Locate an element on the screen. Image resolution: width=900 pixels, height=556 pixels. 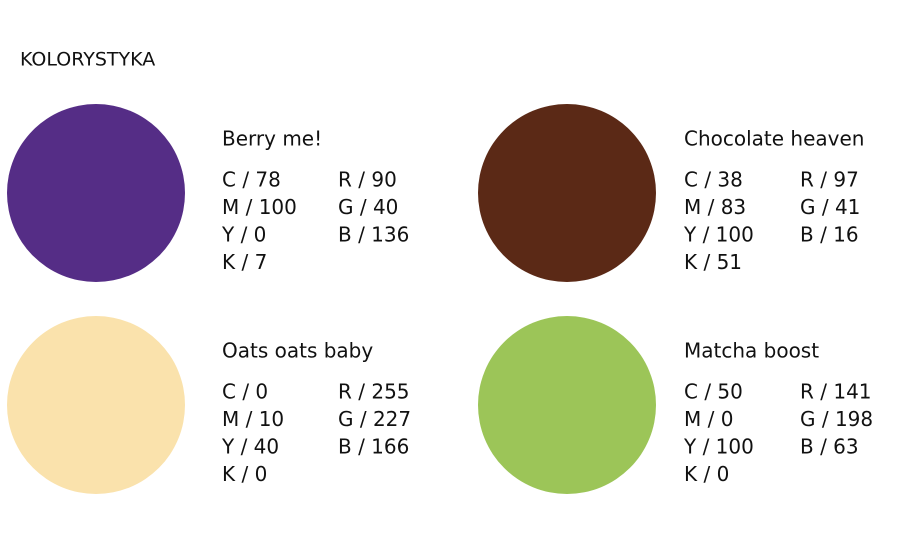
rgb-value: B / 166 is located at coordinates (373, 447).